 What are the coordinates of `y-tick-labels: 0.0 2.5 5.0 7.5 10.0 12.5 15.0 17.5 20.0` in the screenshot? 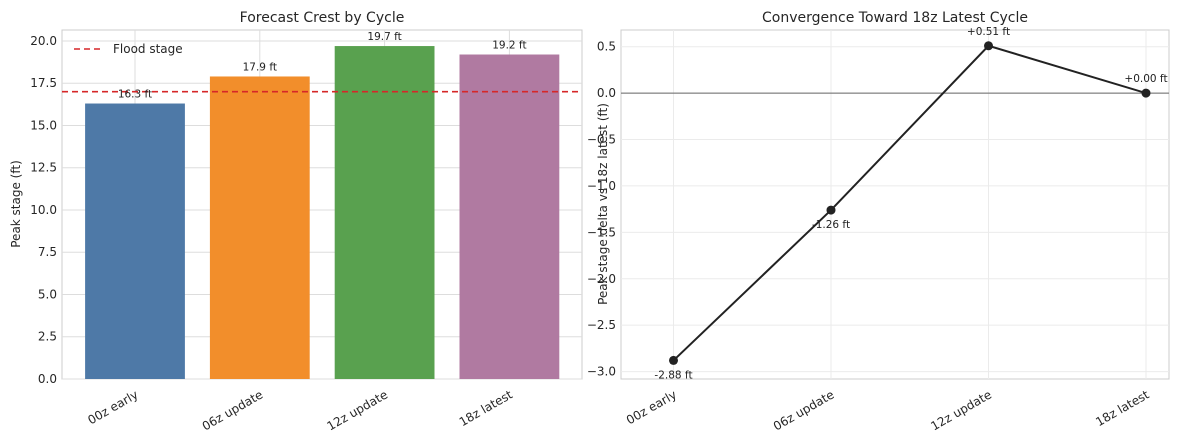 It's located at (43, 210).